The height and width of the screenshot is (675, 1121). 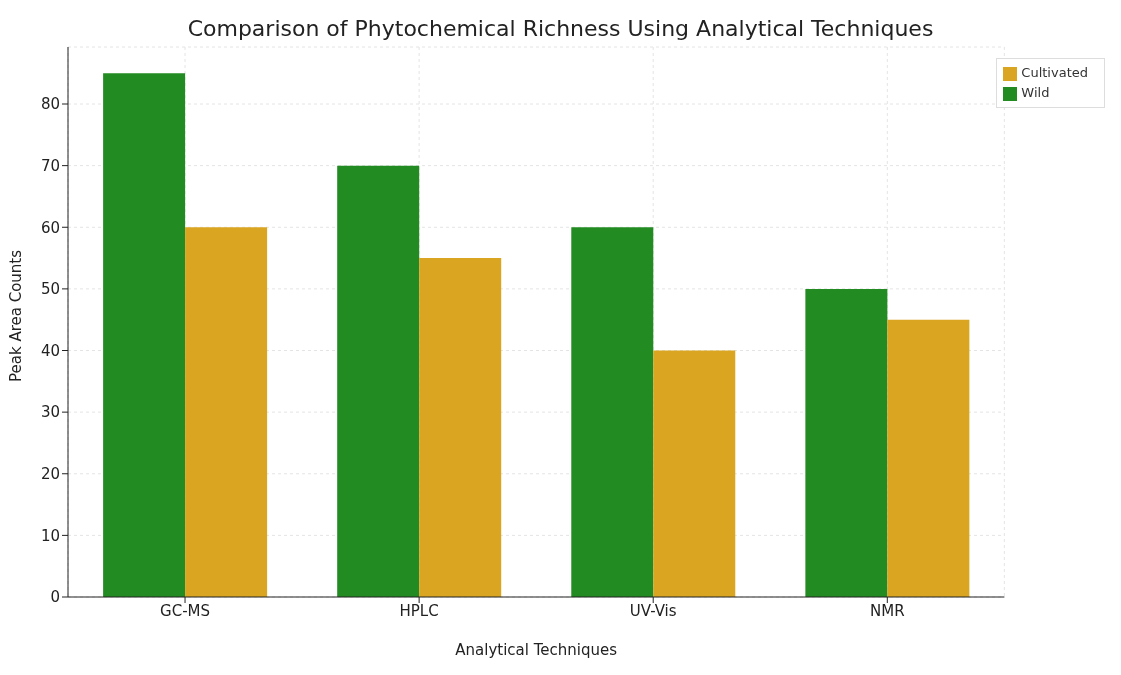 I want to click on y-tick-label: 40, so click(x=50, y=350).